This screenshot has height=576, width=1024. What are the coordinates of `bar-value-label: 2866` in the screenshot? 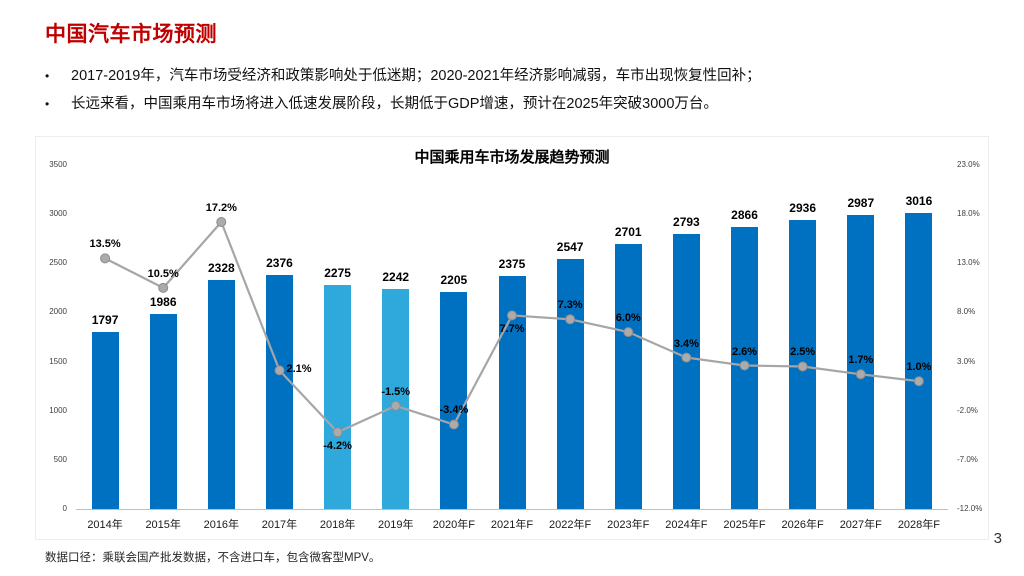 It's located at (744, 215).